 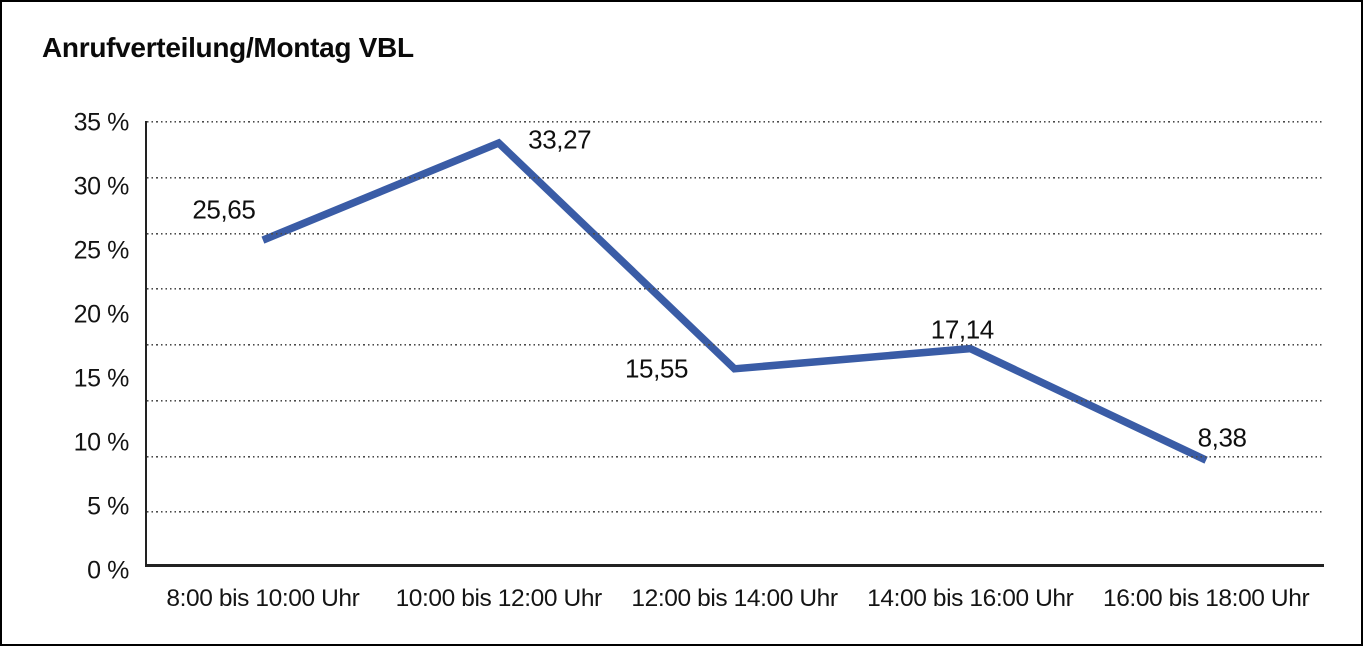 What do you see at coordinates (228, 47) in the screenshot?
I see `chart-title: Anrufverteilung/Montag VBL` at bounding box center [228, 47].